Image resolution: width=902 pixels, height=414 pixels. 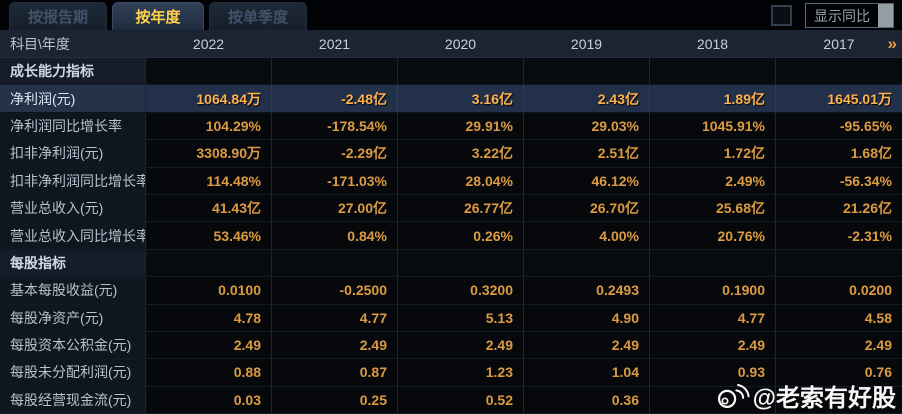 What do you see at coordinates (892, 43) in the screenshot?
I see `more-years-icon: »` at bounding box center [892, 43].